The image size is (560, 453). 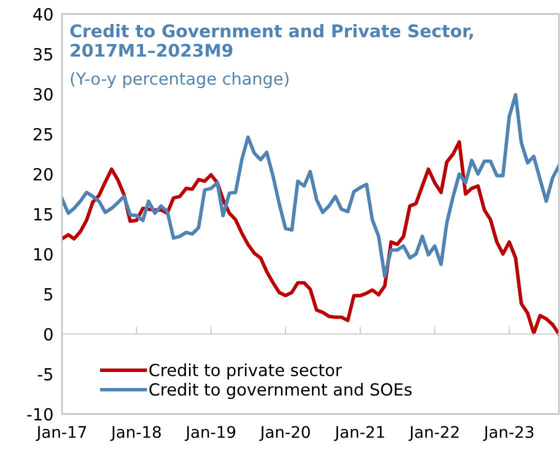 What do you see at coordinates (179, 80) in the screenshot?
I see `text: (Y-o-y percentage change)` at bounding box center [179, 80].